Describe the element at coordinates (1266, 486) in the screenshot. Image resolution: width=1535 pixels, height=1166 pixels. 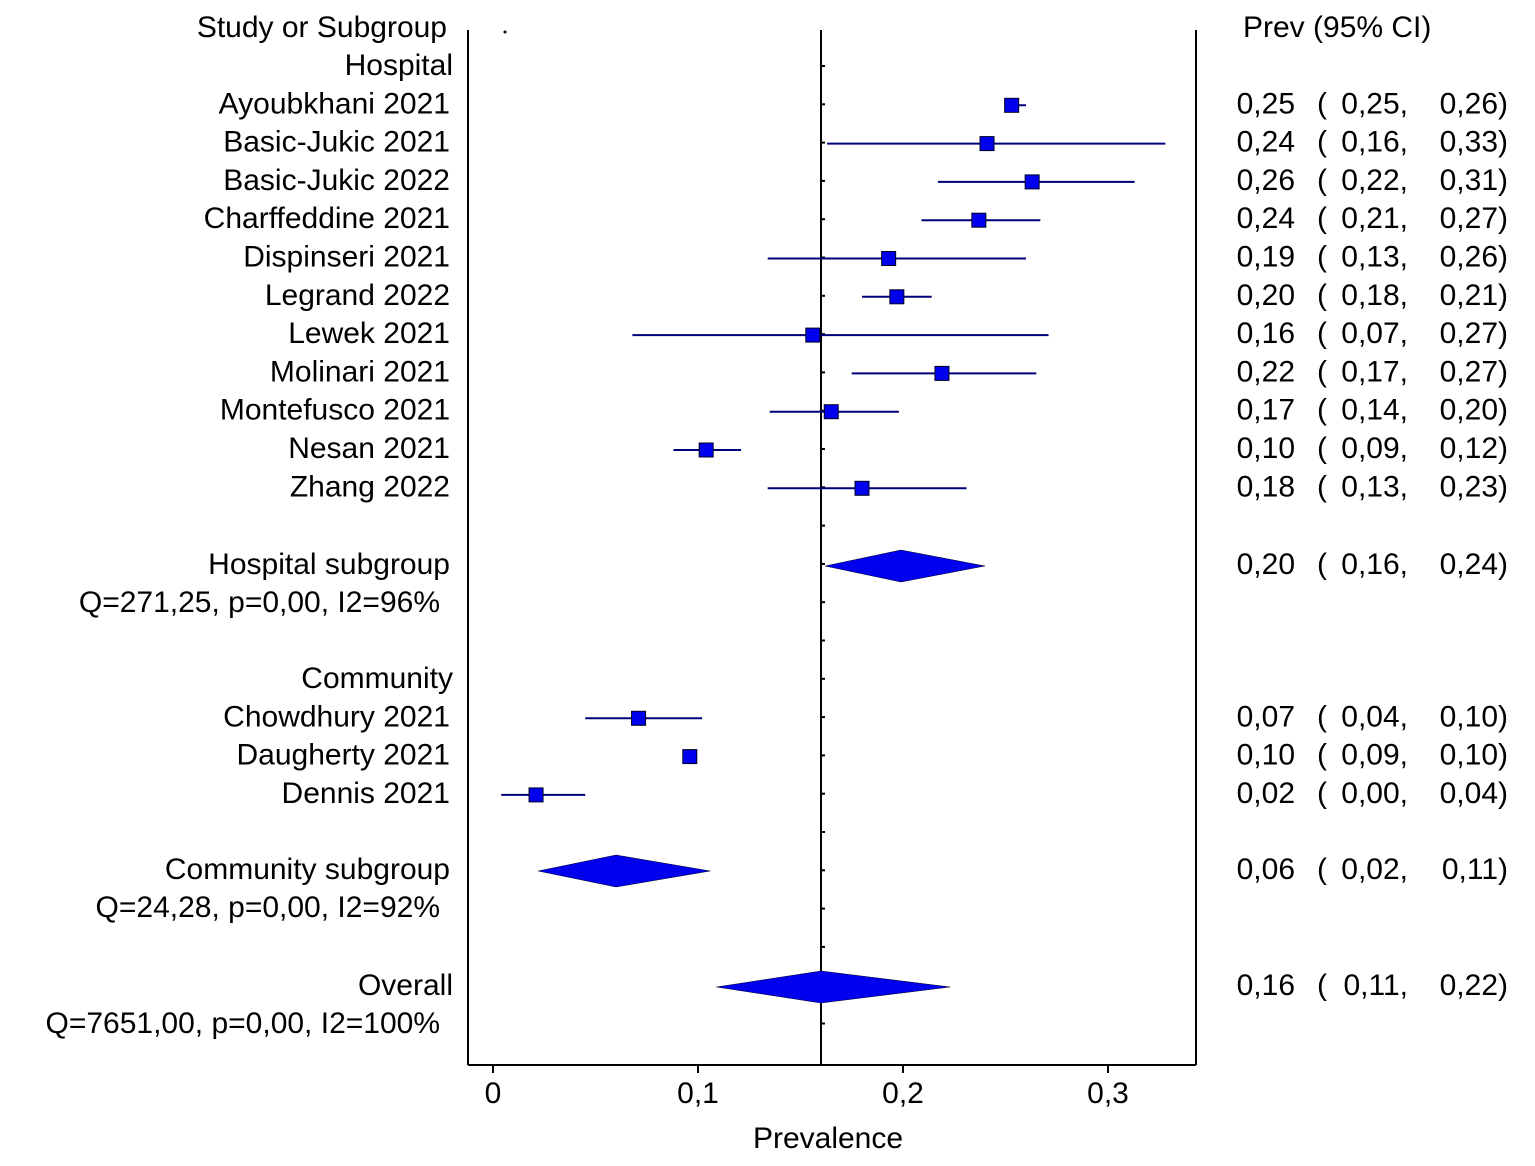
I see `study-prev-text: 0,18` at that location.